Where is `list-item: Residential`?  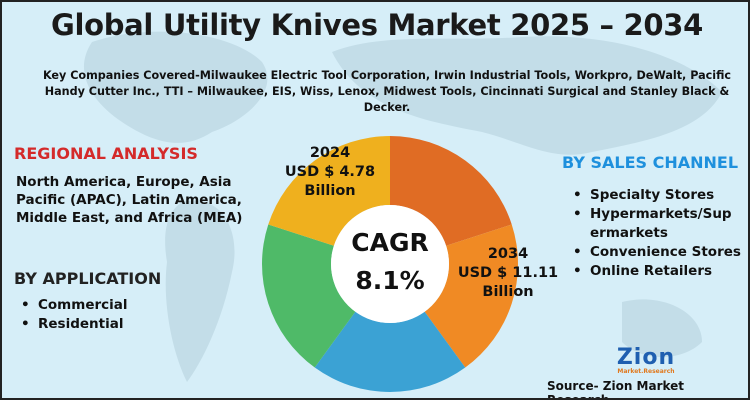 list-item: Residential is located at coordinates (72, 324).